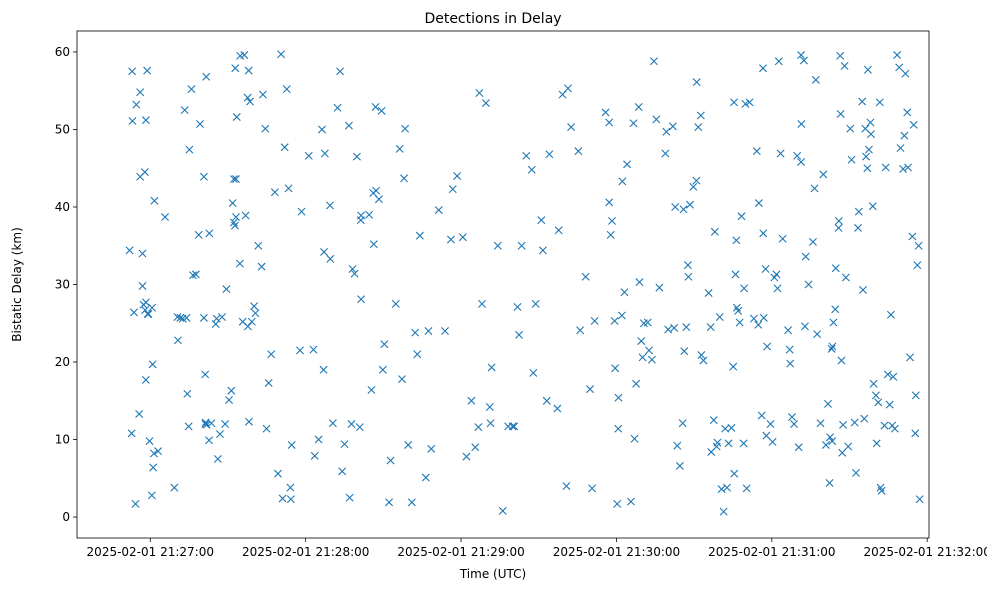 The width and height of the screenshot is (987, 590). I want to click on x-tick-label: 2025-02-01 21:27:00, so click(150, 552).